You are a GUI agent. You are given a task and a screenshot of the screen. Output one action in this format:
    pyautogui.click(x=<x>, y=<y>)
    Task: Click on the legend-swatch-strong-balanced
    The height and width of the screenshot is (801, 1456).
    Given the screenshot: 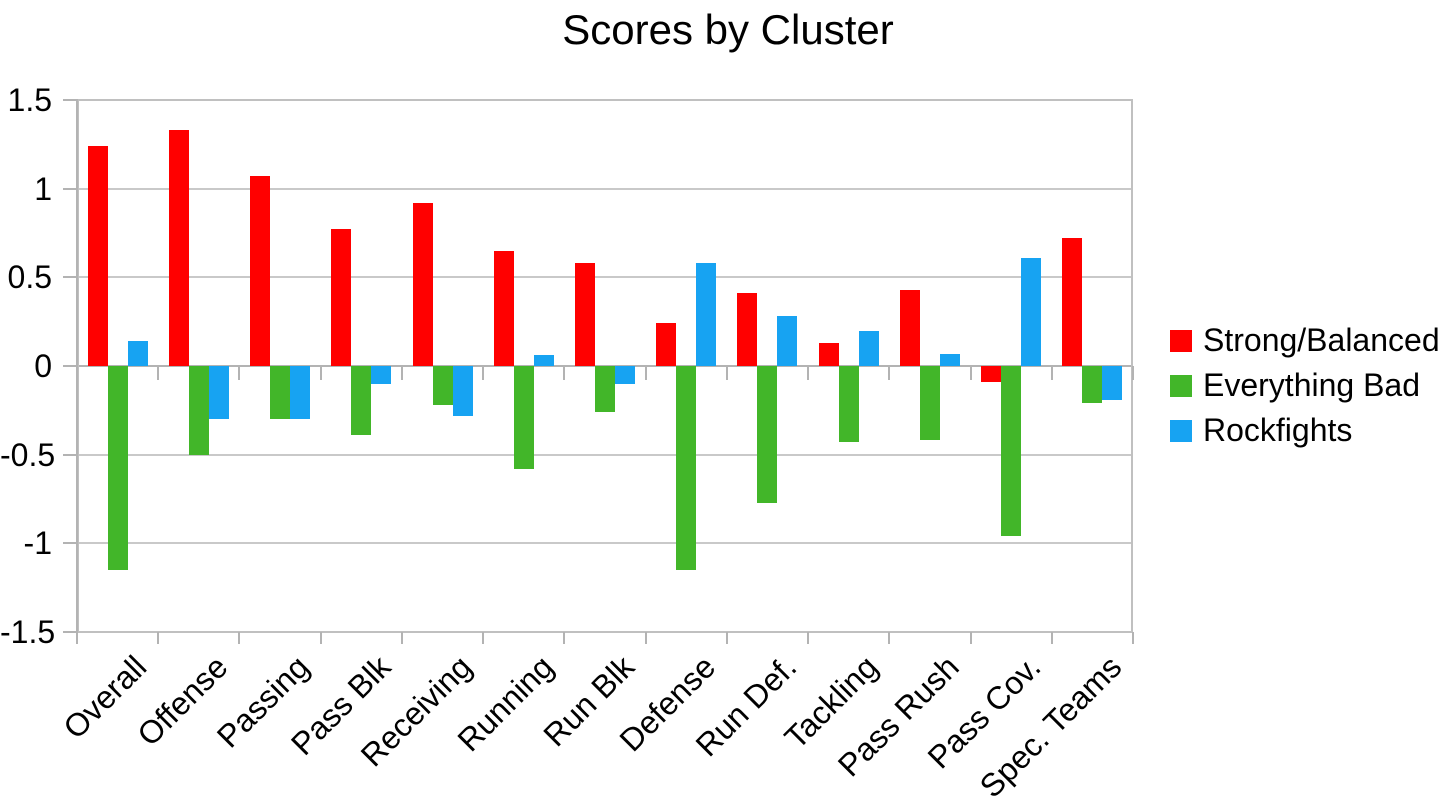 What is the action you would take?
    pyautogui.click(x=1181, y=340)
    